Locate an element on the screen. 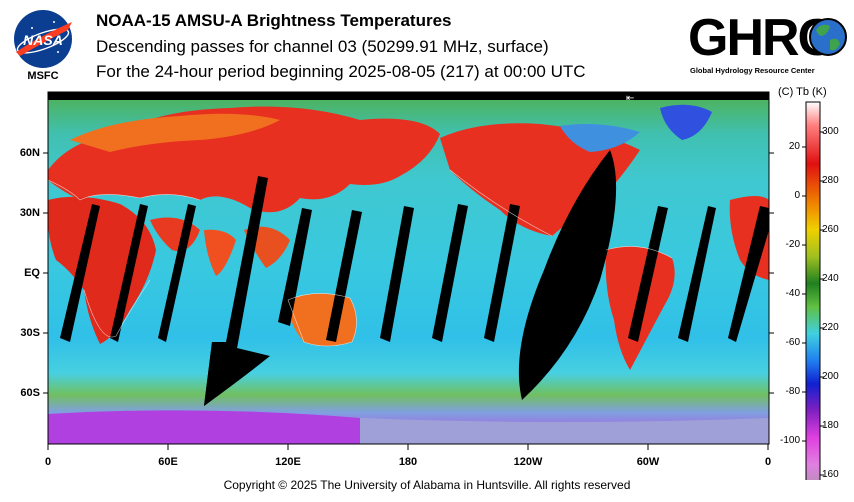 The width and height of the screenshot is (854, 502). cb-kelvin-220: 220 is located at coordinates (830, 327).